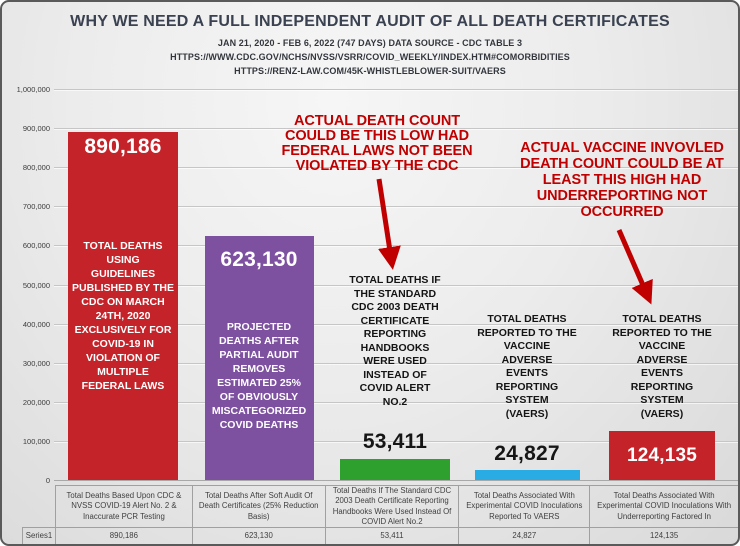  What do you see at coordinates (395, 388) in the screenshot?
I see `bar-description-line: COVID ALERT` at bounding box center [395, 388].